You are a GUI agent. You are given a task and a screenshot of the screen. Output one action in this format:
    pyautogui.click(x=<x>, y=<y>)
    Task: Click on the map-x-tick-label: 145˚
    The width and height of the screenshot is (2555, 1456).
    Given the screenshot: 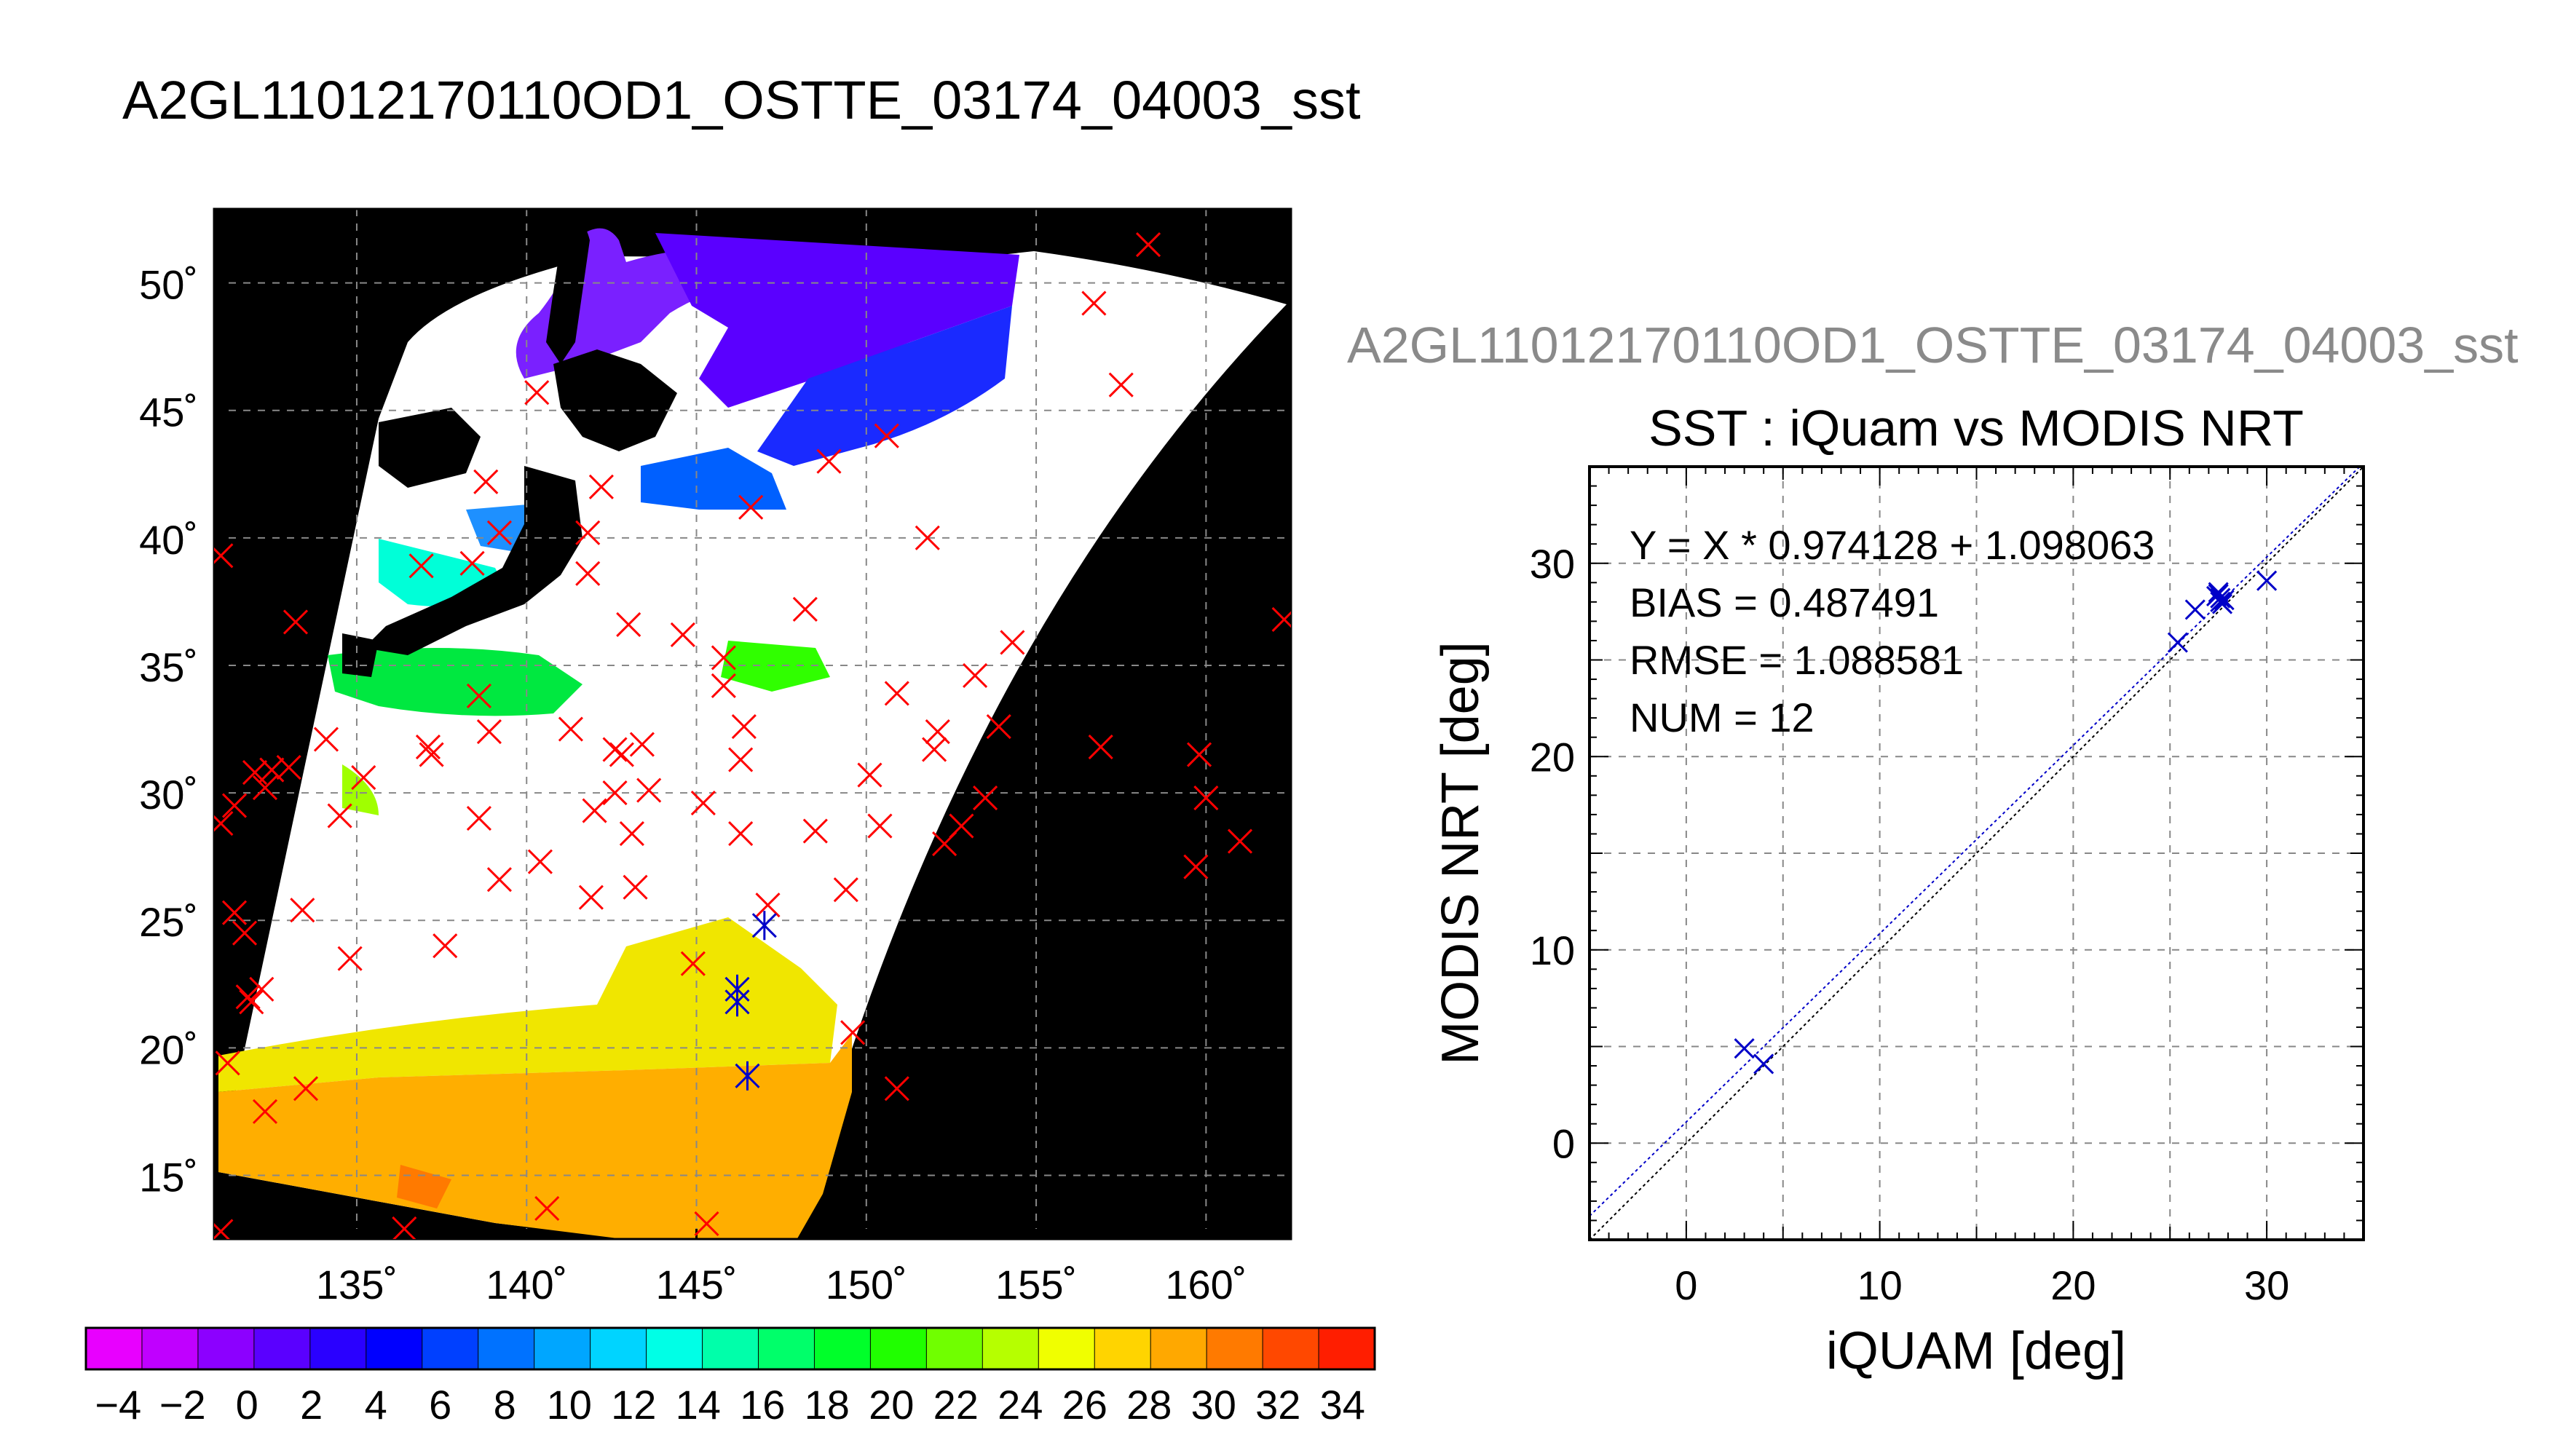 What is the action you would take?
    pyautogui.click(x=696, y=1284)
    